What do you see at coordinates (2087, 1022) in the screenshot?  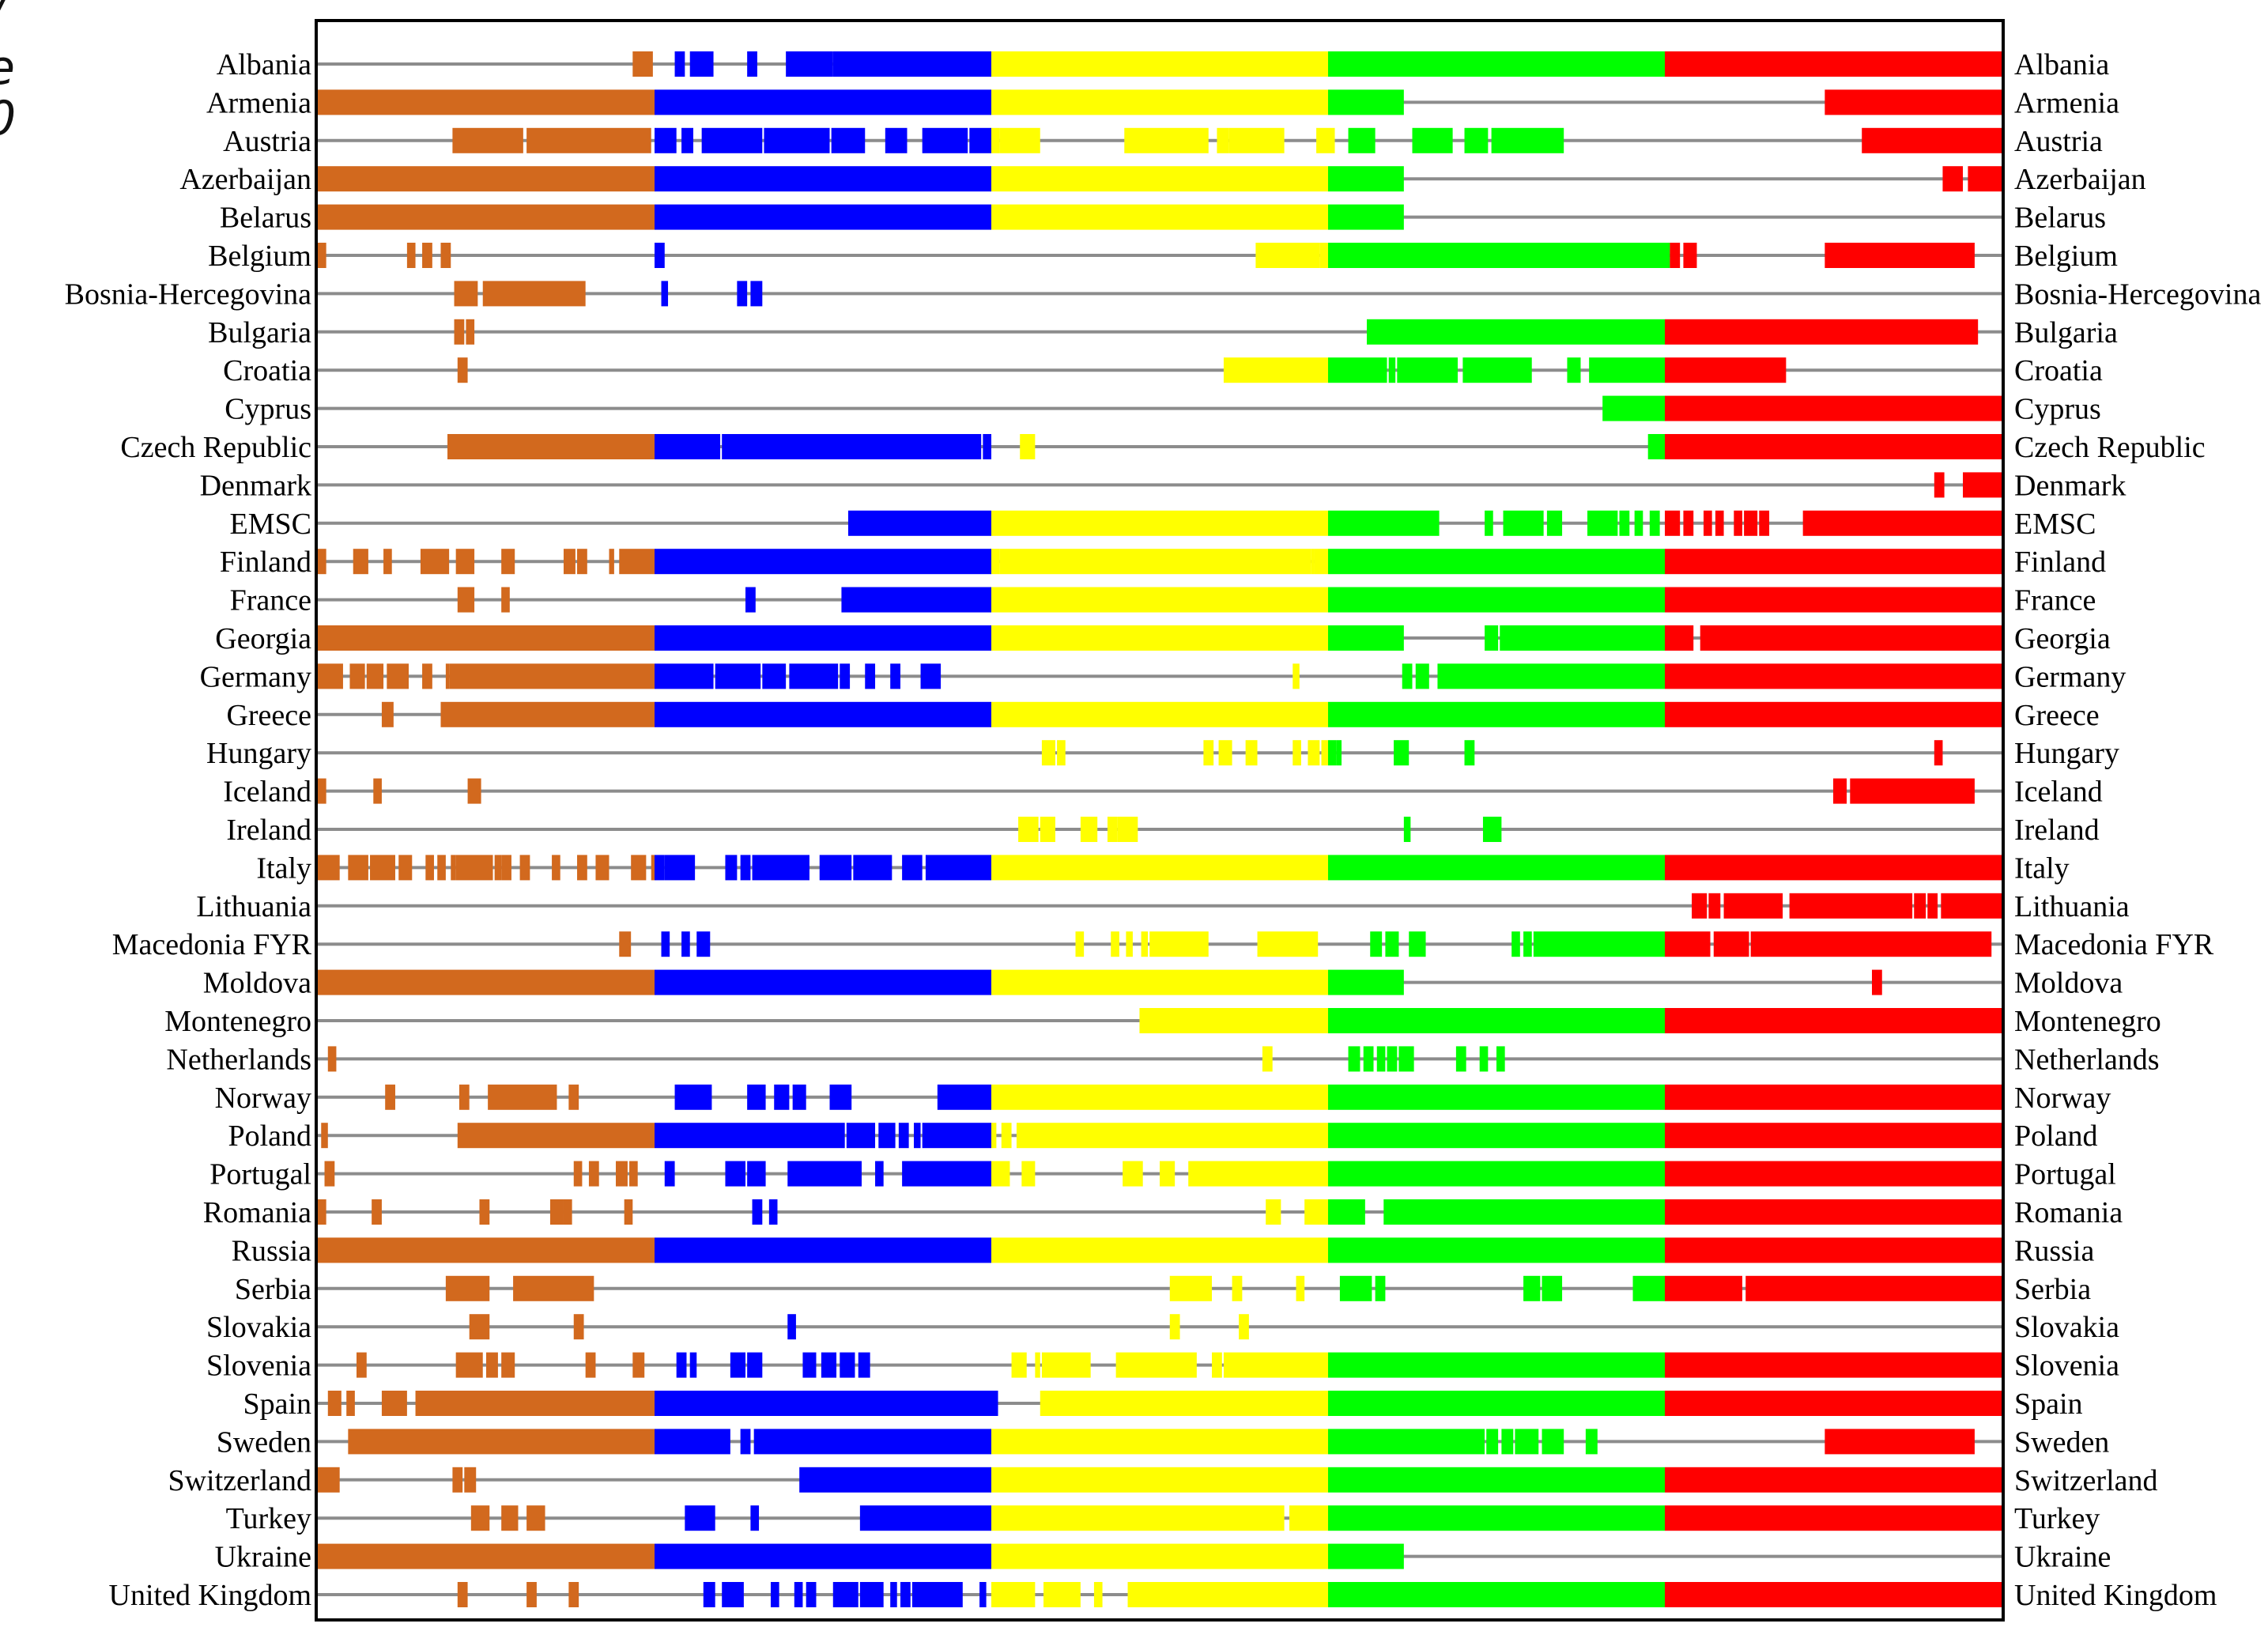 I see `row-label-right: Montenegro` at bounding box center [2087, 1022].